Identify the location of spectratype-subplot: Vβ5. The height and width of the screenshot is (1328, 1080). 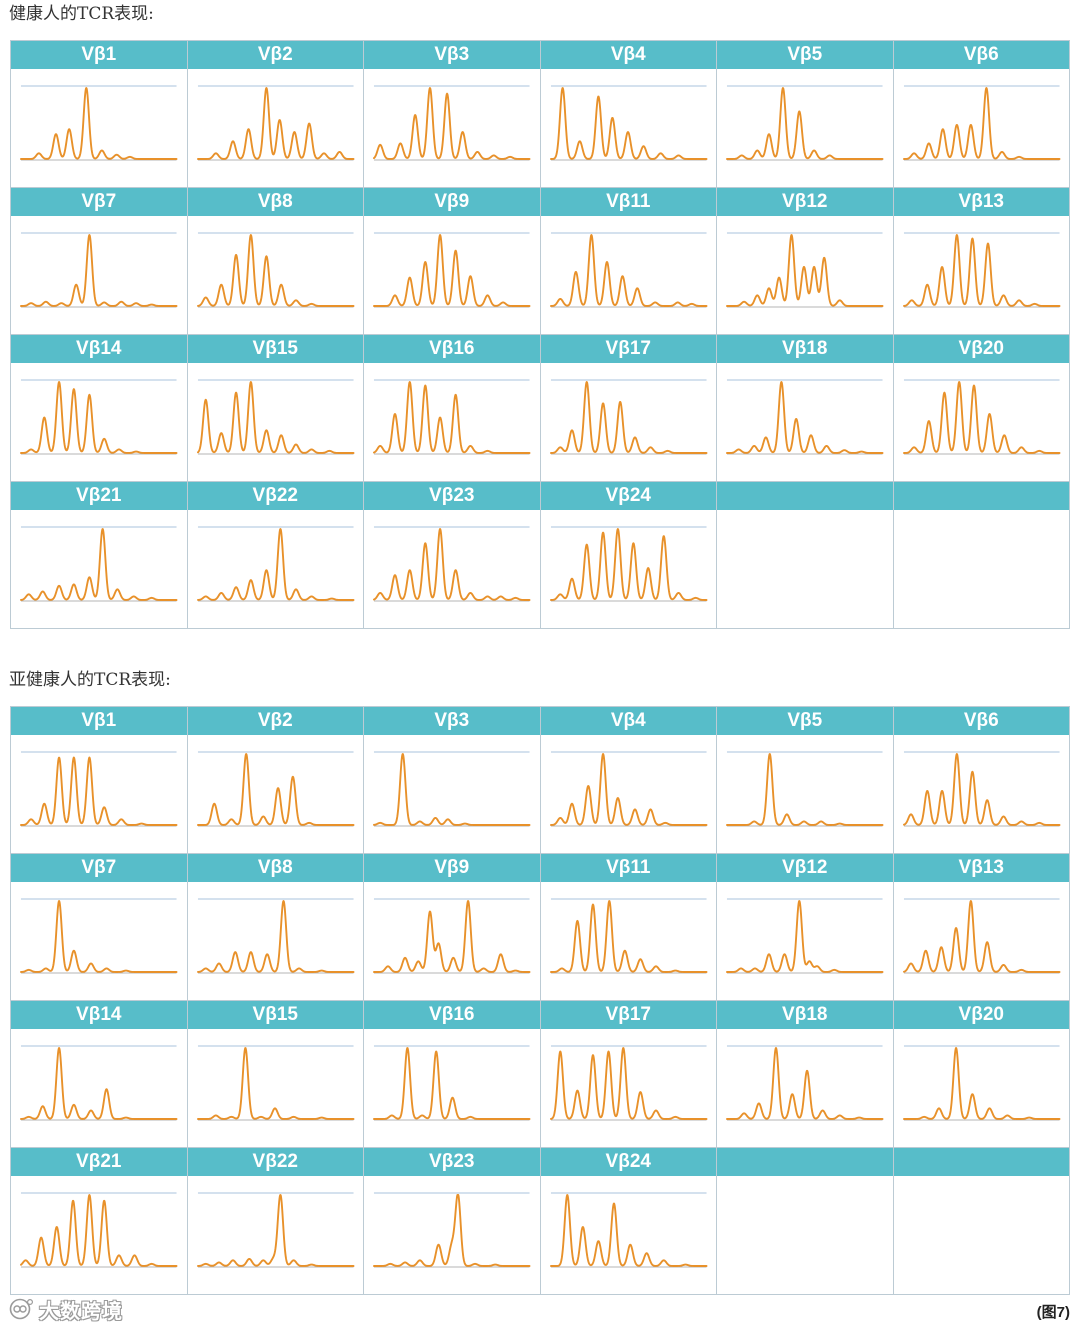
(805, 780).